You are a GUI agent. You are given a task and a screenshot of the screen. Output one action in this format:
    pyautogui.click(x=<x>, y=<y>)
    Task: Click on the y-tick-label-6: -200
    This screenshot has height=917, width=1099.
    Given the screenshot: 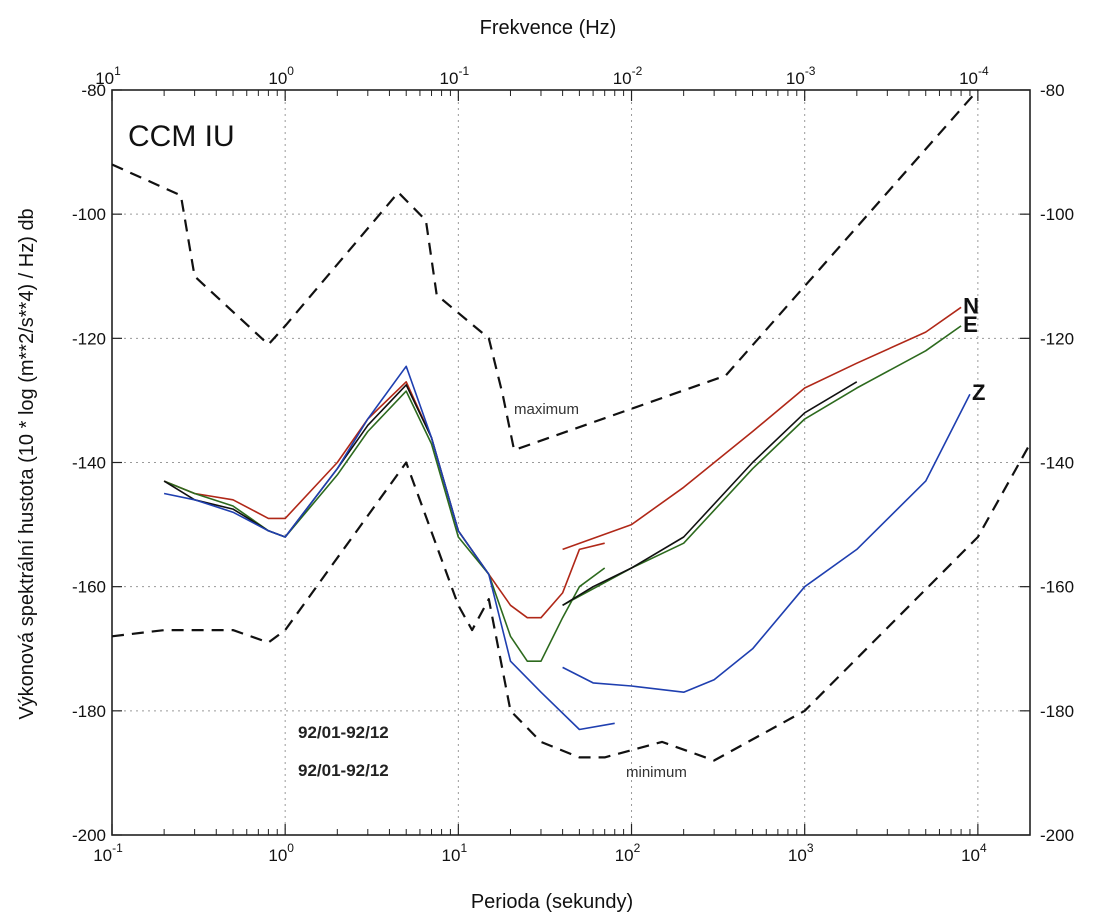 What is the action you would take?
    pyautogui.click(x=89, y=835)
    